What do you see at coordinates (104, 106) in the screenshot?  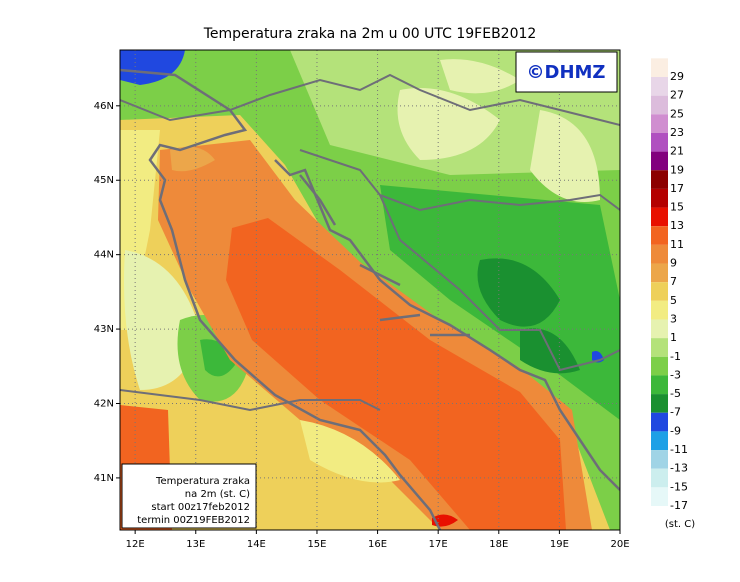 I see `y-tick-label: 46N` at bounding box center [104, 106].